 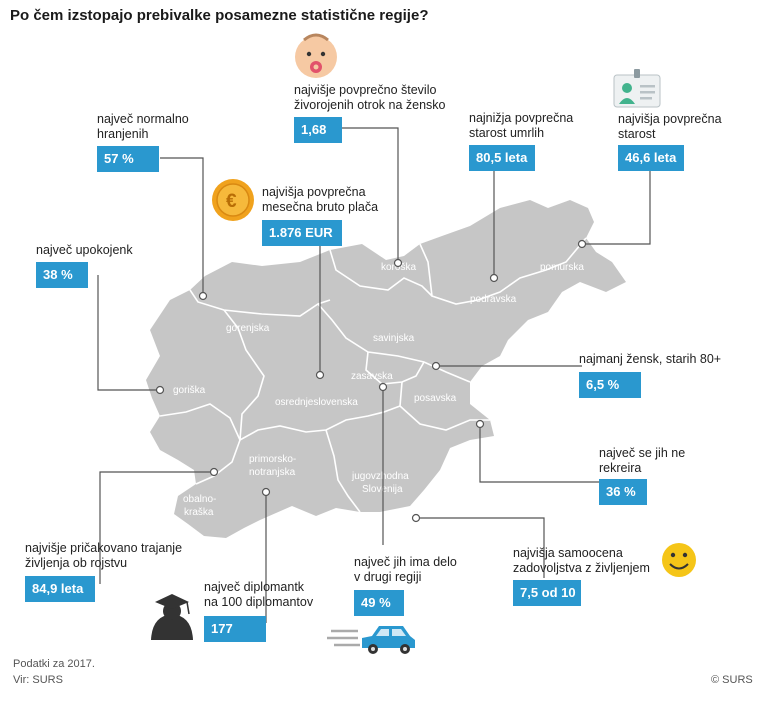 I want to click on fact-hranjenih-value: 57 %, so click(x=128, y=159).